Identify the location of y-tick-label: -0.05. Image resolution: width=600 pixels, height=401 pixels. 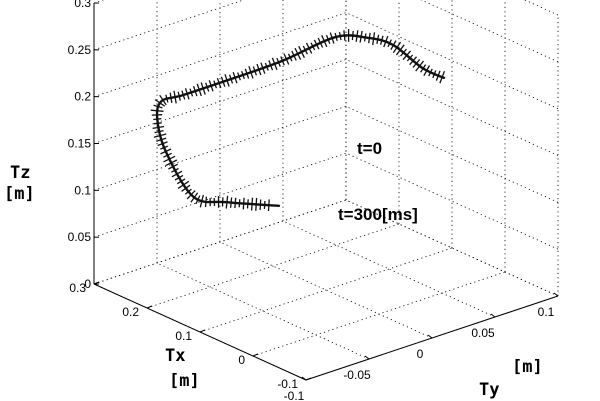
(357, 375).